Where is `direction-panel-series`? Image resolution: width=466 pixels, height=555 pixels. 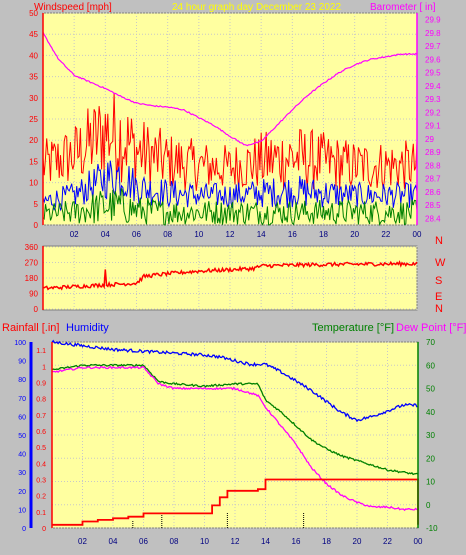 direction-panel-series is located at coordinates (230, 275).